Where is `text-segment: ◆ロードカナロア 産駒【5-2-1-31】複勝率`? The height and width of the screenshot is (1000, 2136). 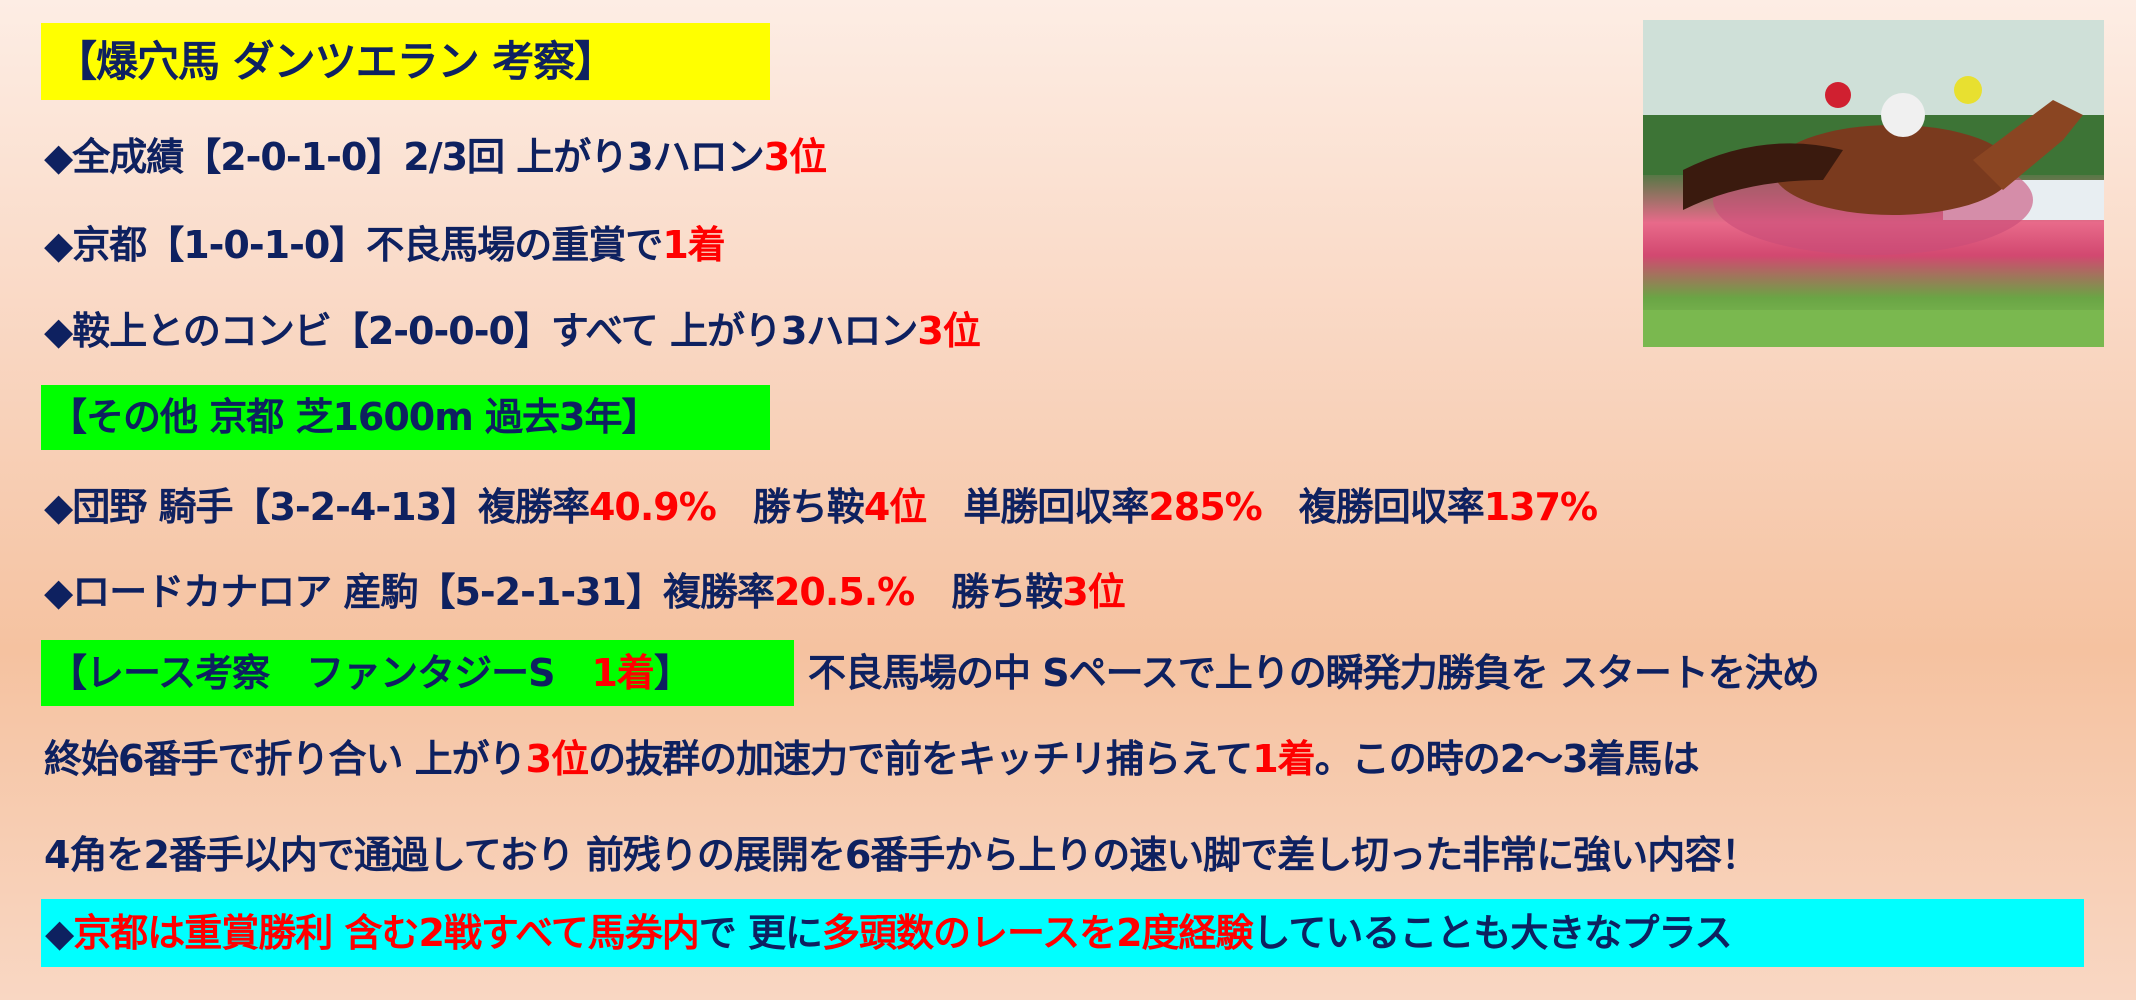 text-segment: ◆ロードカナロア 産駒【5-2-1-31】複勝率 is located at coordinates (409, 592).